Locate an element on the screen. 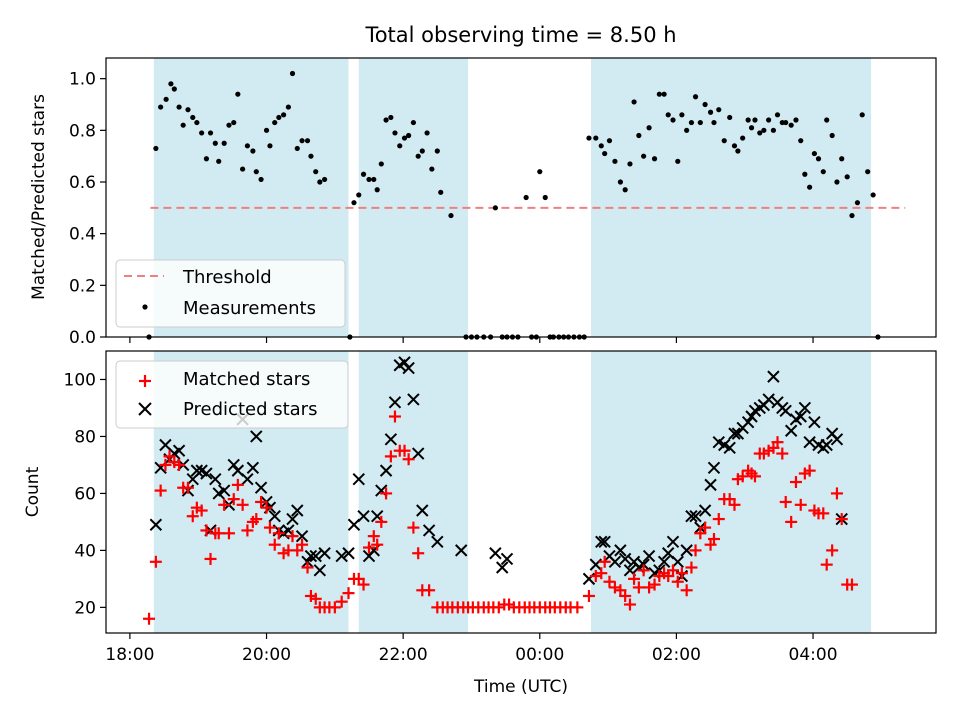 The height and width of the screenshot is (724, 960). matched-legend-swatch is located at coordinates (145, 381).